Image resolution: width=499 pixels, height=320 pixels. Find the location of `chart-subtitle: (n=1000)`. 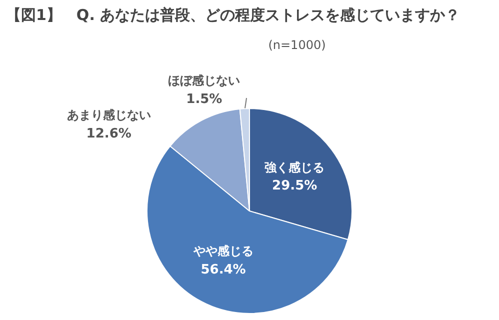

chart-subtitle: (n=1000) is located at coordinates (297, 45).